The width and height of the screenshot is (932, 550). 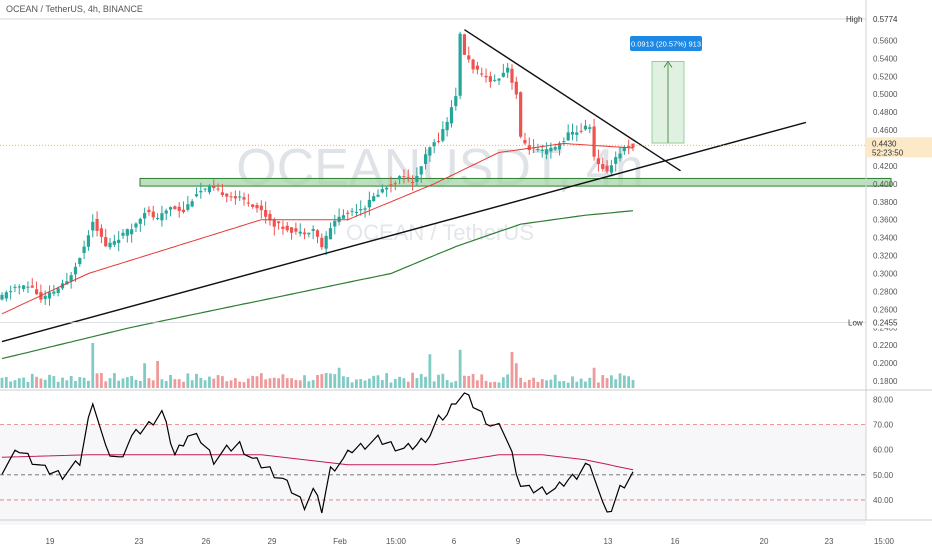 I want to click on price-axis-tick: 0.4600, so click(x=885, y=130).